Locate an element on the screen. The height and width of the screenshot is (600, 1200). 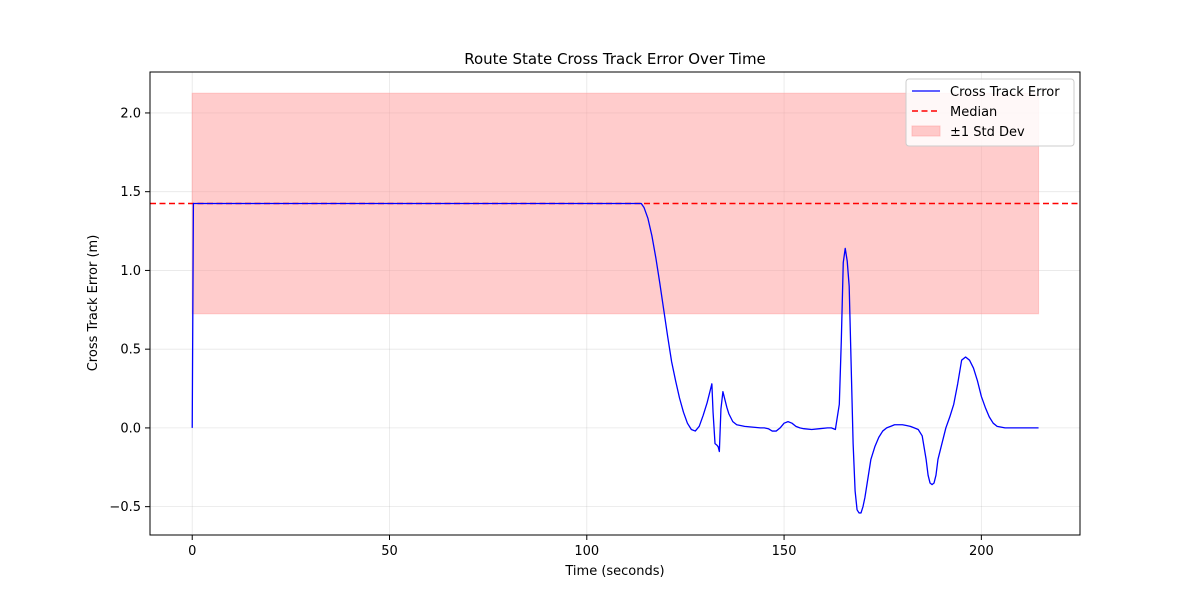
x-tick-label: 150 is located at coordinates (784, 551).